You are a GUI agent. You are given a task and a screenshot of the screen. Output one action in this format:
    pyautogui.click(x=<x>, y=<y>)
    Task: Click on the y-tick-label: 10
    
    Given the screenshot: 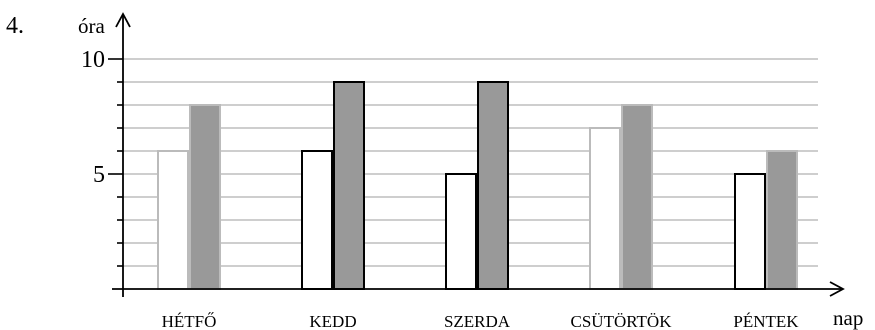 What is the action you would take?
    pyautogui.click(x=93, y=60)
    